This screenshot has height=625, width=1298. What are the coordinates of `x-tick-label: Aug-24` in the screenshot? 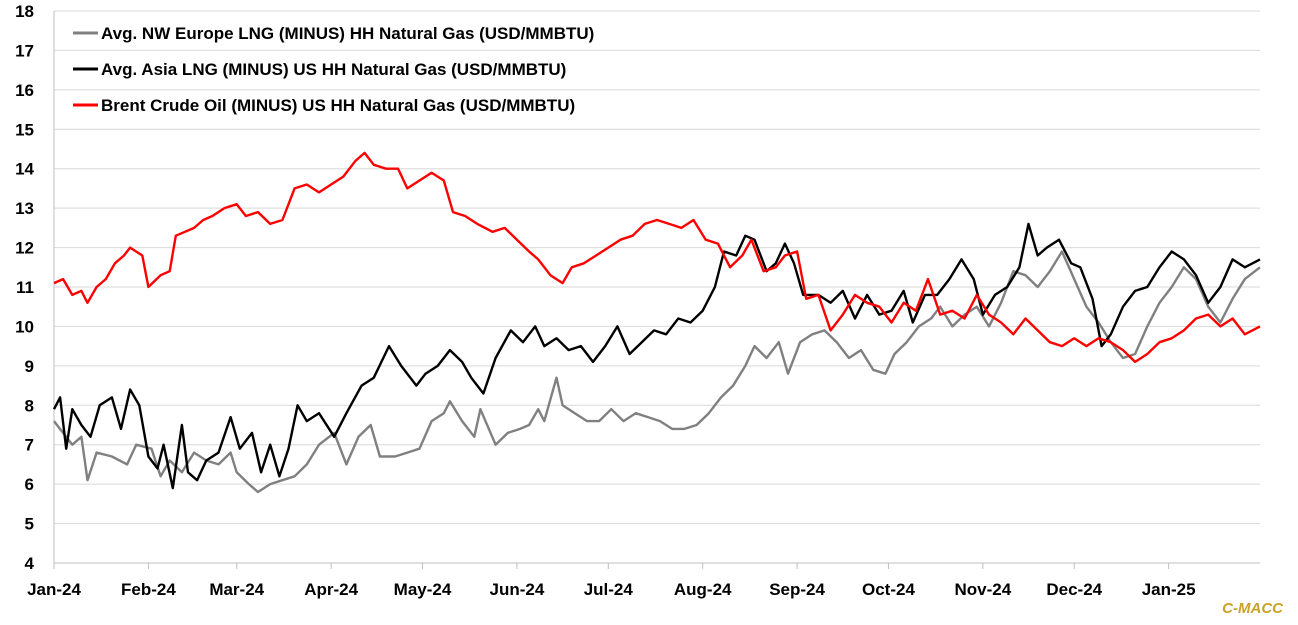 It's located at (703, 589).